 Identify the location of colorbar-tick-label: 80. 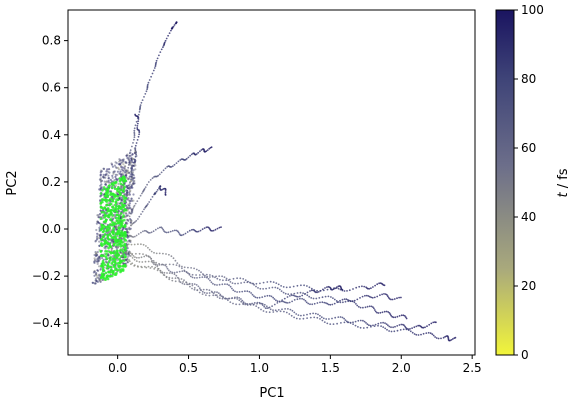
(528, 79).